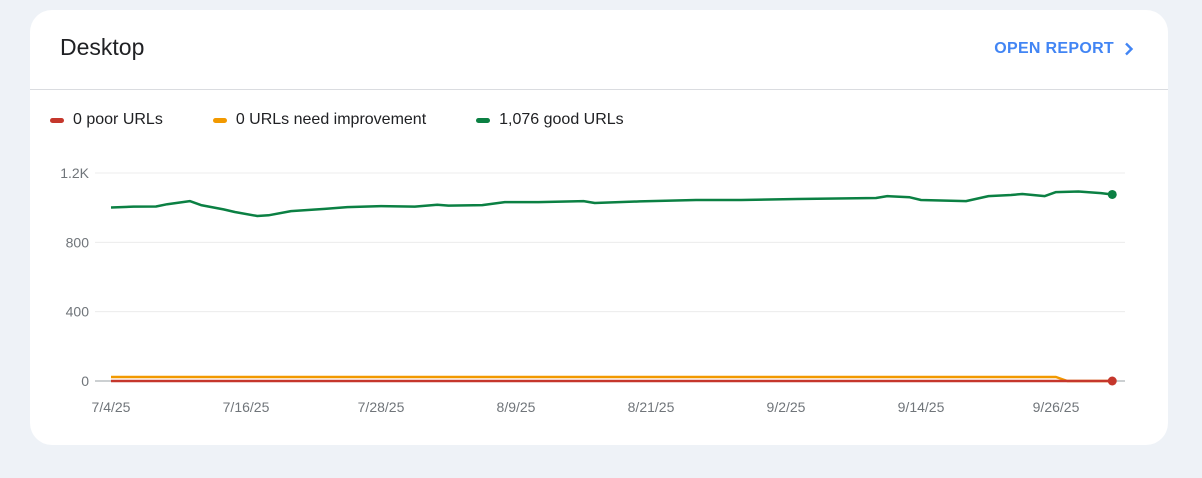 This screenshot has width=1202, height=478. What do you see at coordinates (74, 173) in the screenshot?
I see `y-tick-label: 1.2K` at bounding box center [74, 173].